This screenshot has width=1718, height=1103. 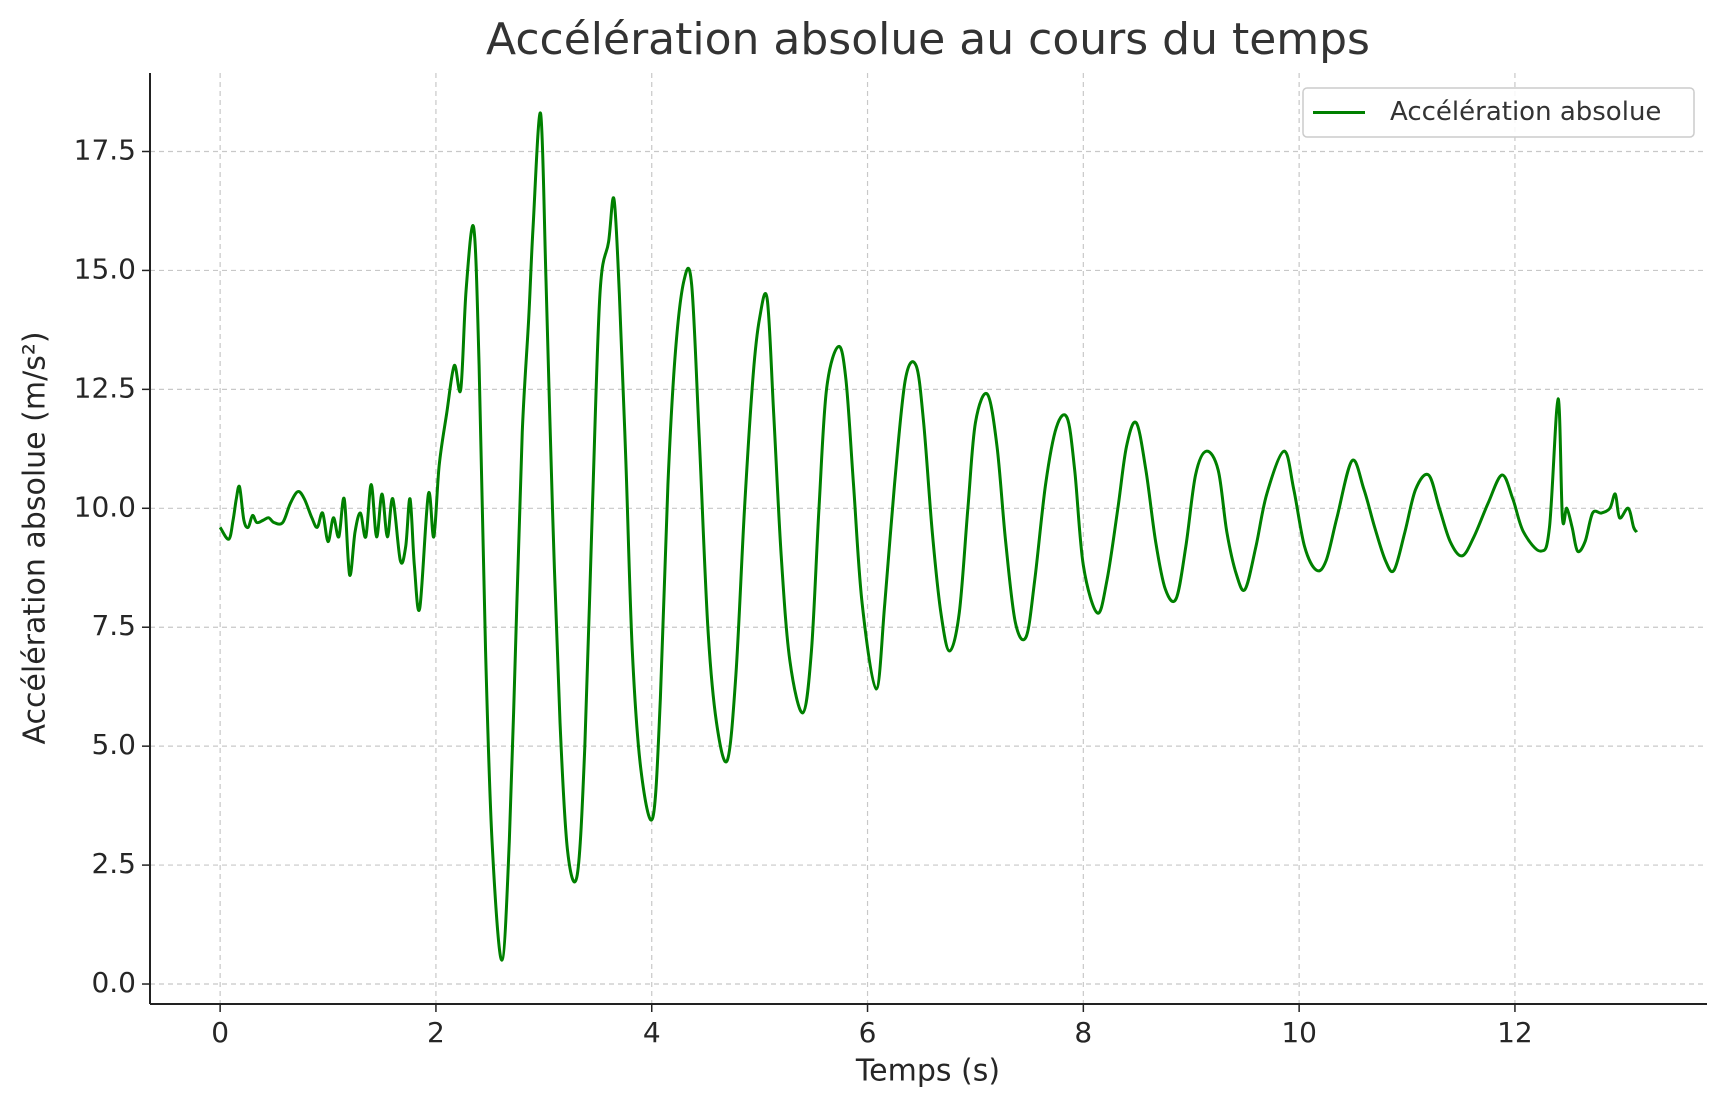 I want to click on x-tick-label: 2, so click(x=436, y=1032).